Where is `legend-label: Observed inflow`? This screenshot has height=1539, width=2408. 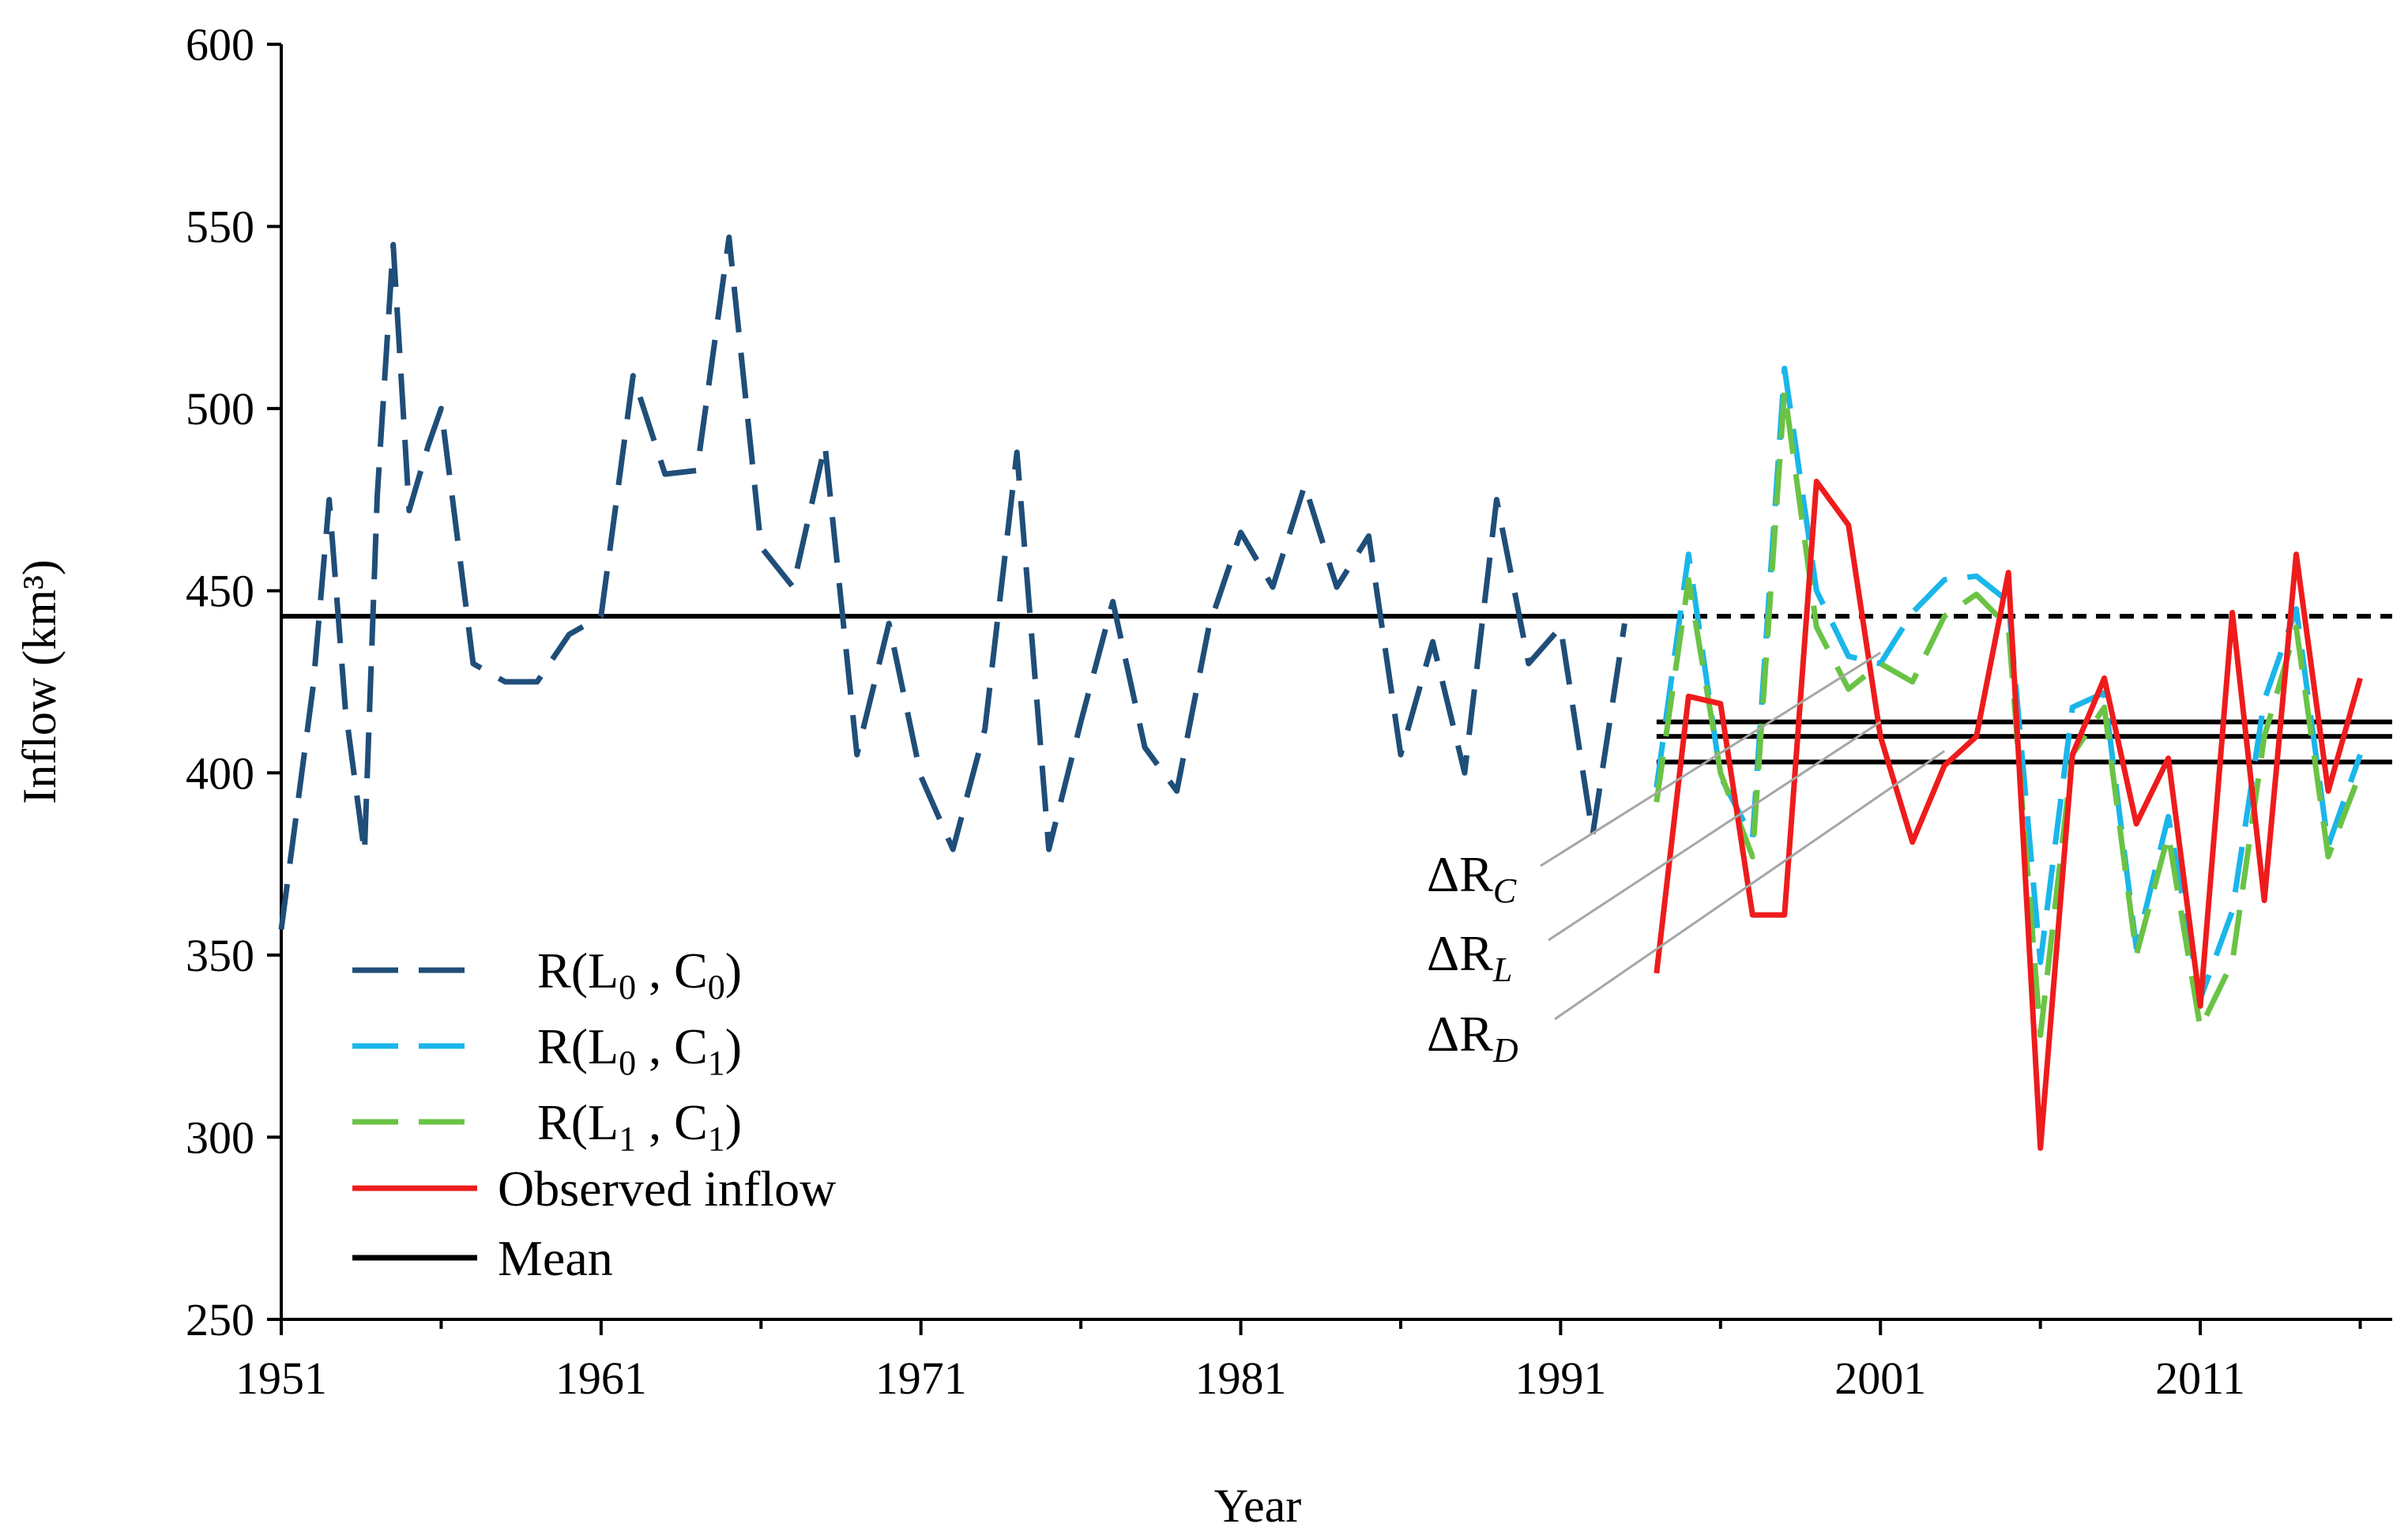 legend-label: Observed inflow is located at coordinates (667, 1189).